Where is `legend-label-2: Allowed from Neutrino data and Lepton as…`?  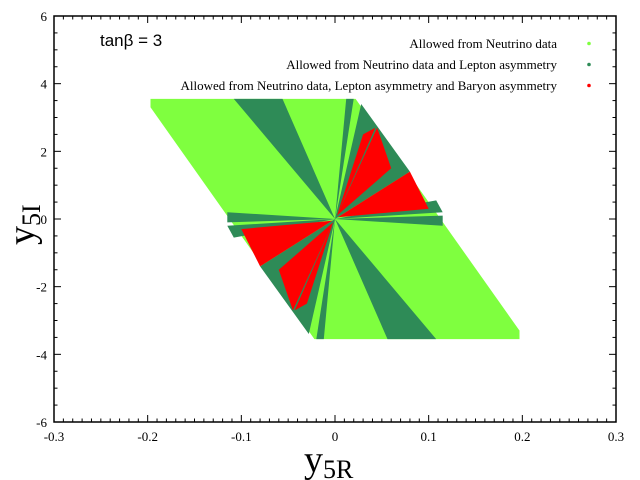 legend-label-2: Allowed from Neutrino data and Lepton as… is located at coordinates (421, 64).